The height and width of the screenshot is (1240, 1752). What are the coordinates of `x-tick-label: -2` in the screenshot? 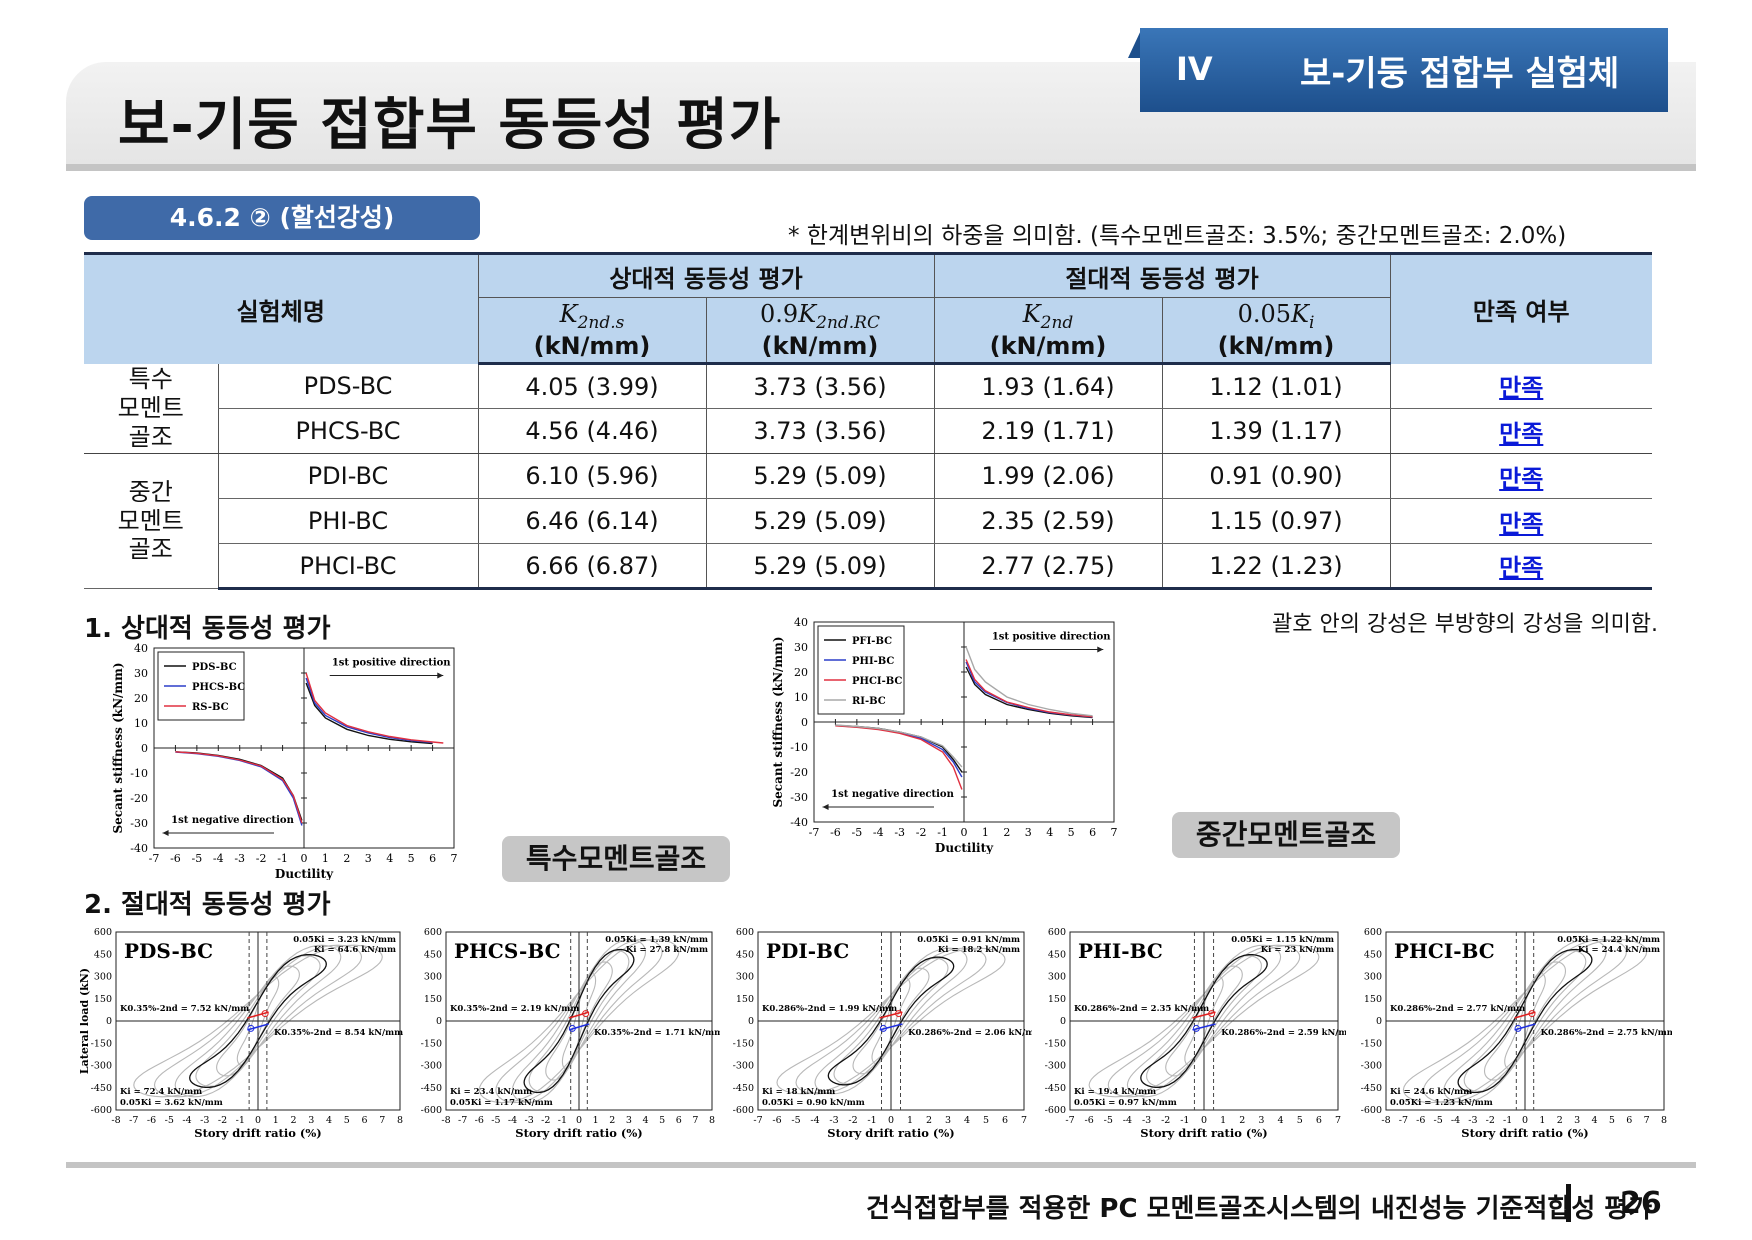 It's located at (1490, 1120).